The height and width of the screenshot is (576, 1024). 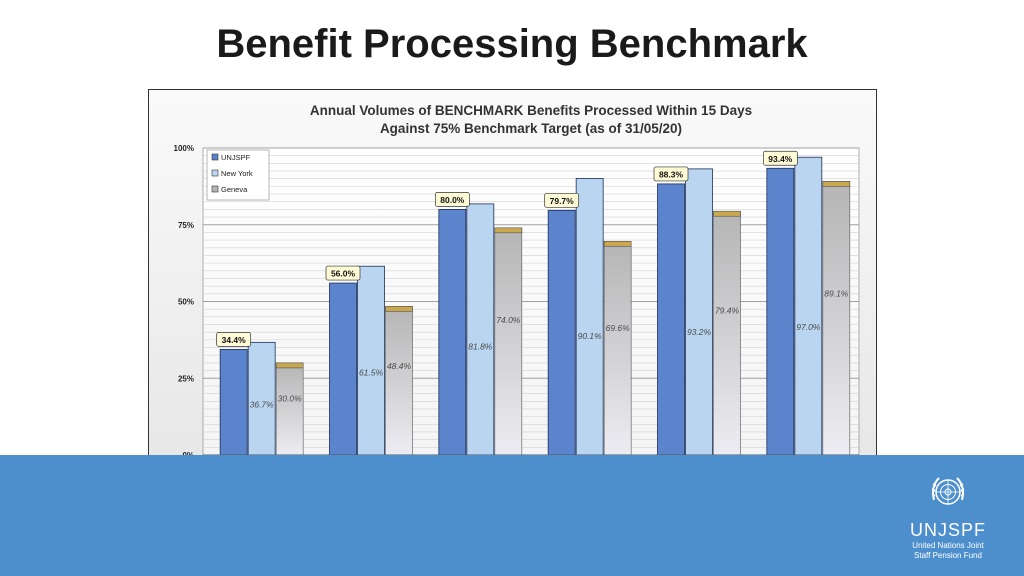 I want to click on unjspf-value-label: 80.0%, so click(x=452, y=200).